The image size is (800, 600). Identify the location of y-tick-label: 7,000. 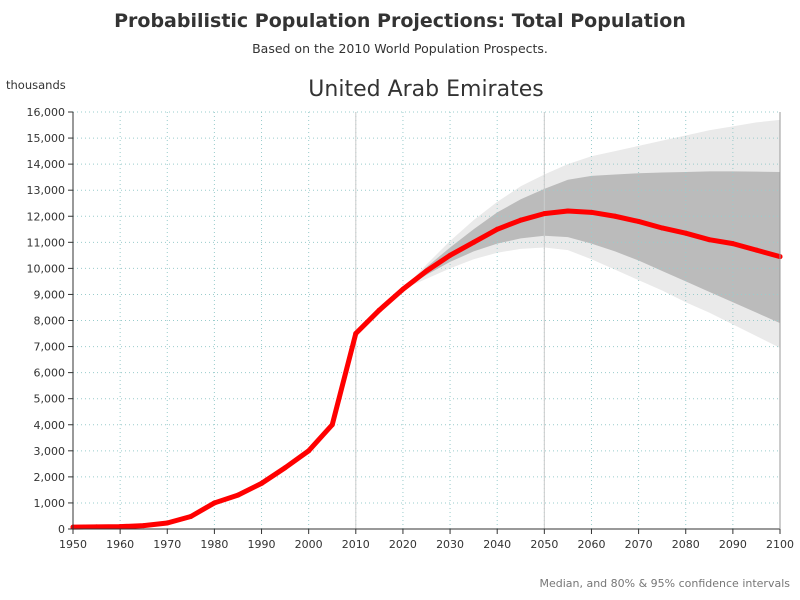
(50, 347).